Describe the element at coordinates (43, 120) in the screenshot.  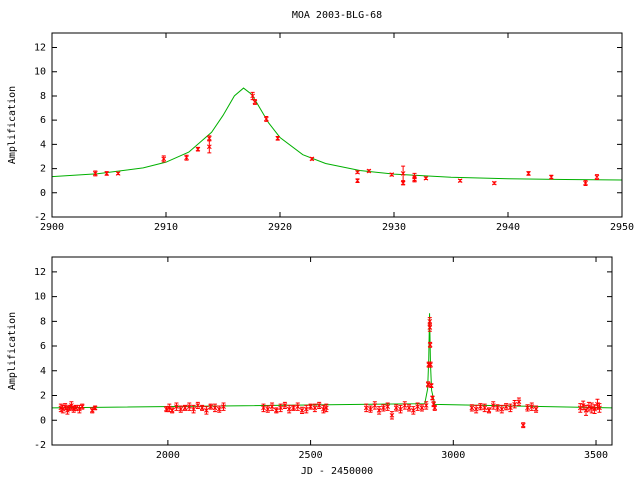
I see `y-tick-label: 6` at that location.